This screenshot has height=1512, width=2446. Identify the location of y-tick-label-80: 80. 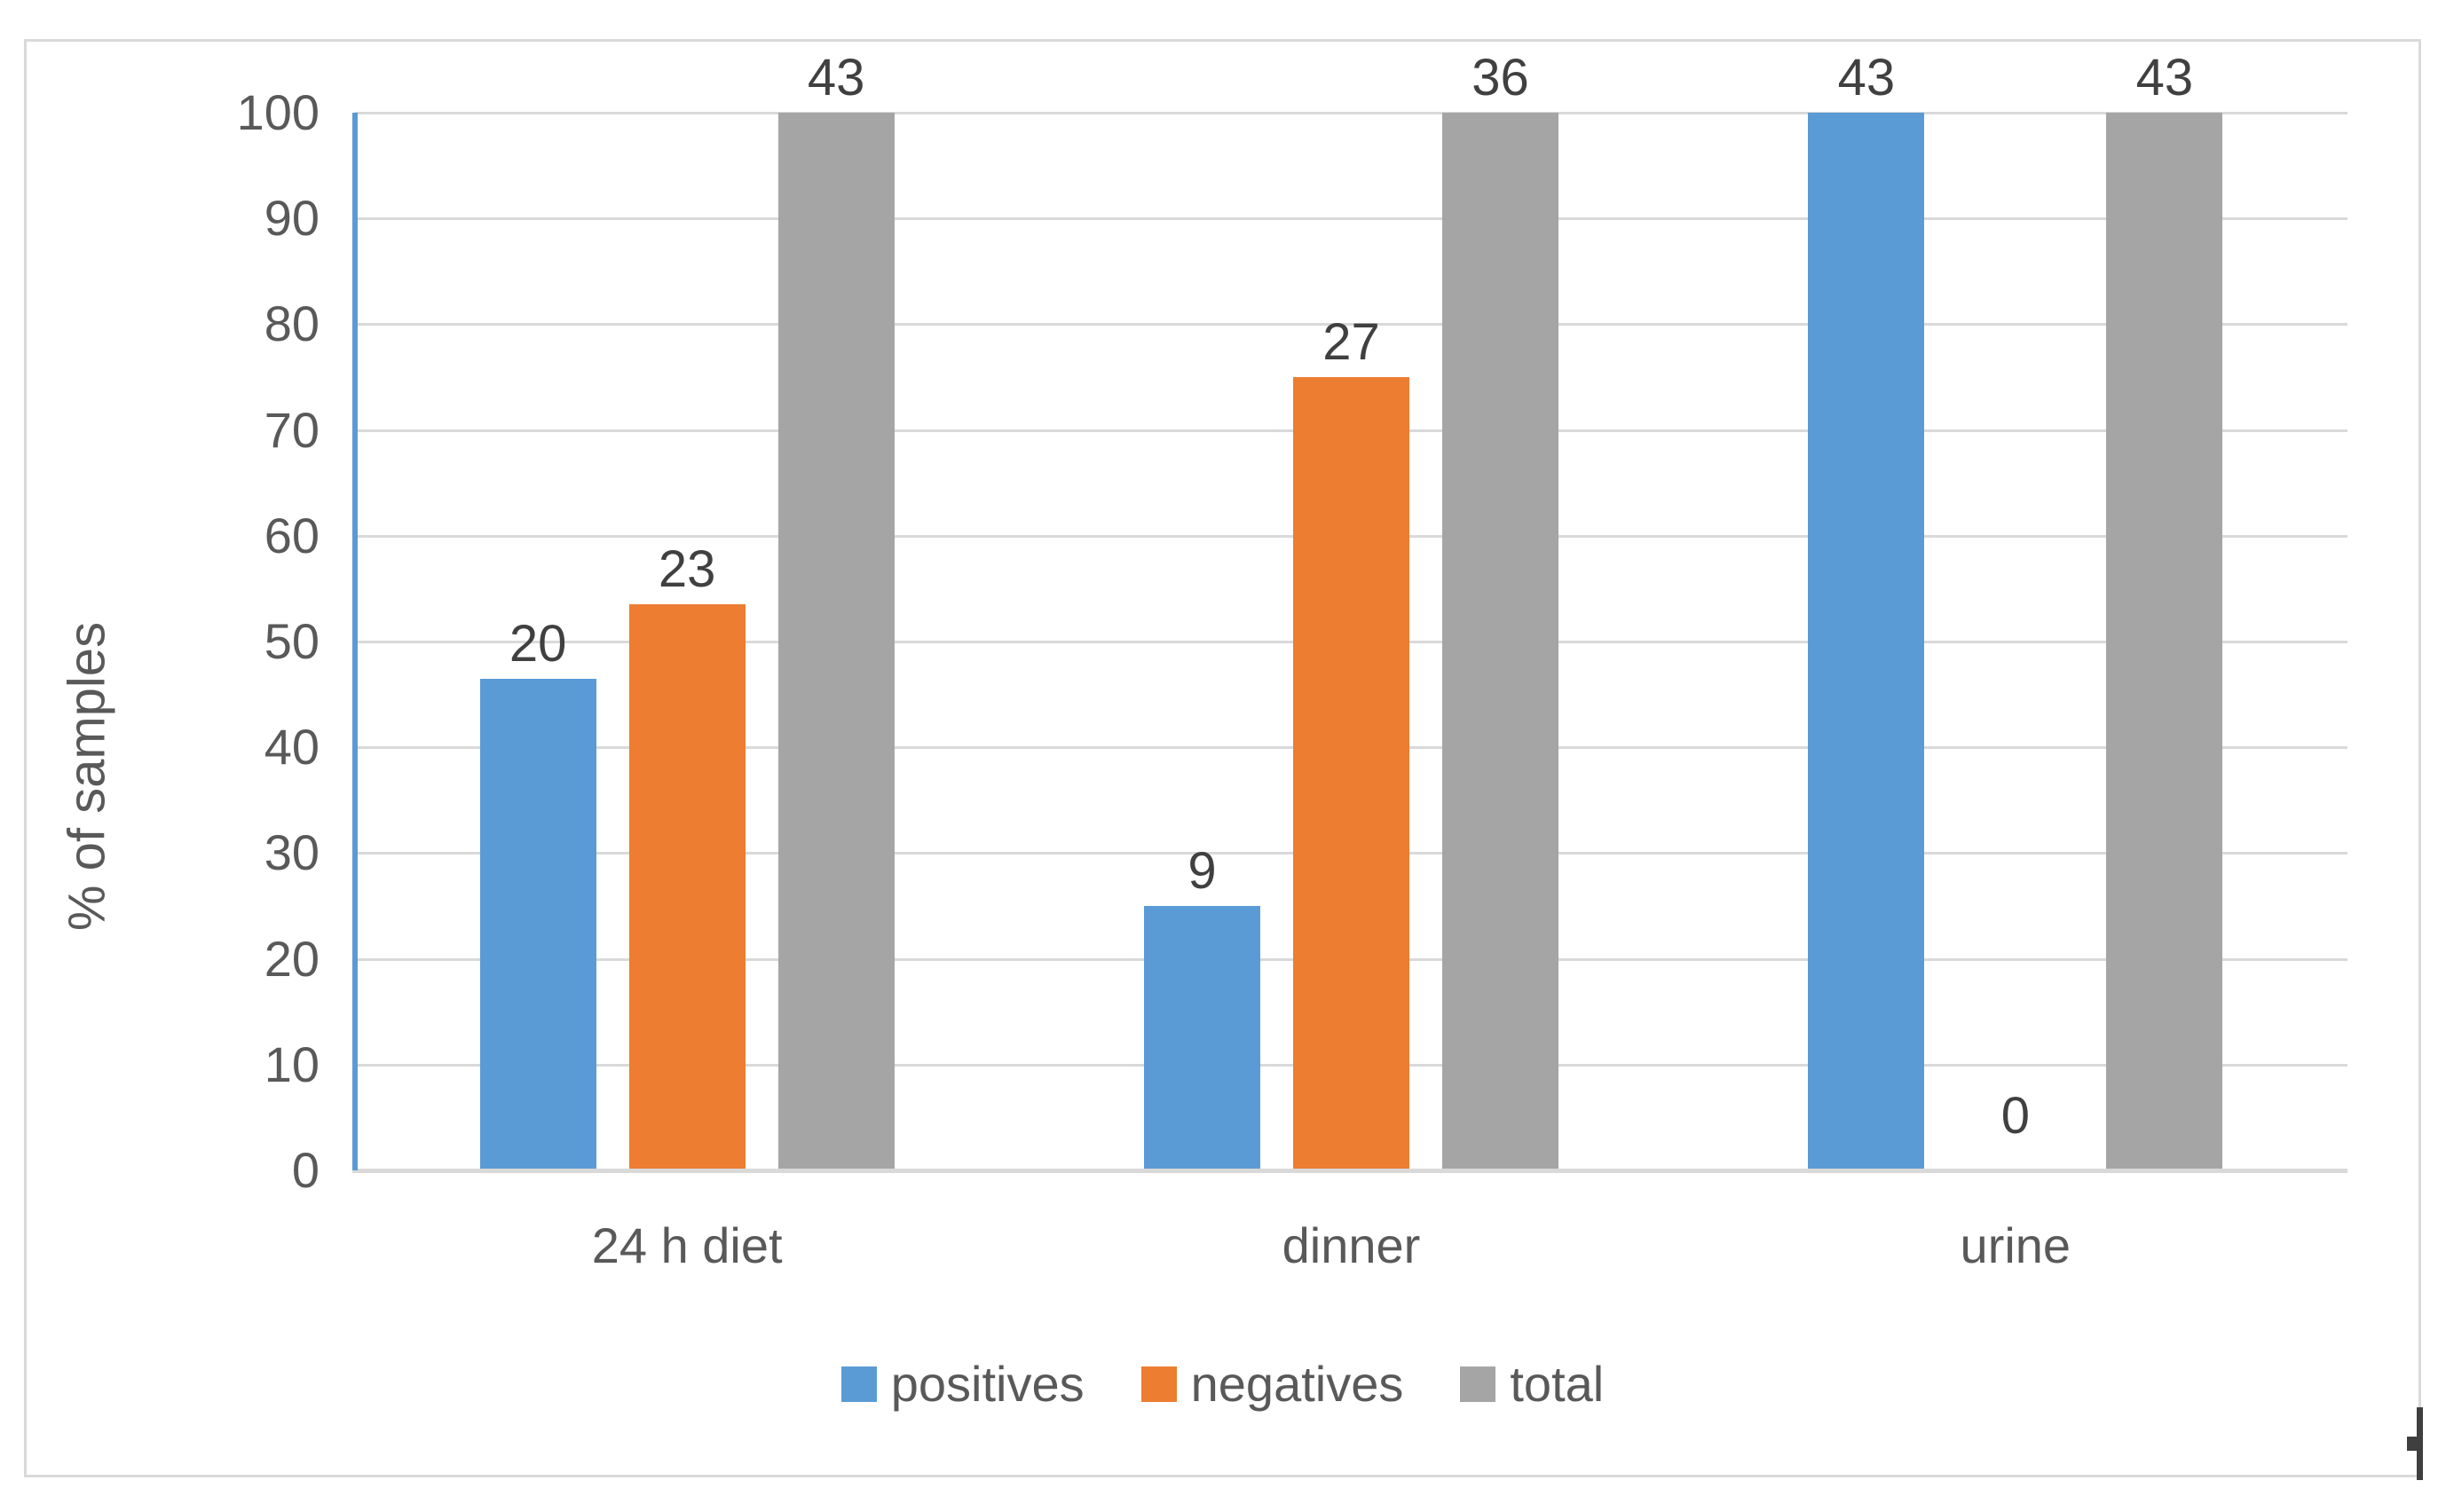
(292, 323).